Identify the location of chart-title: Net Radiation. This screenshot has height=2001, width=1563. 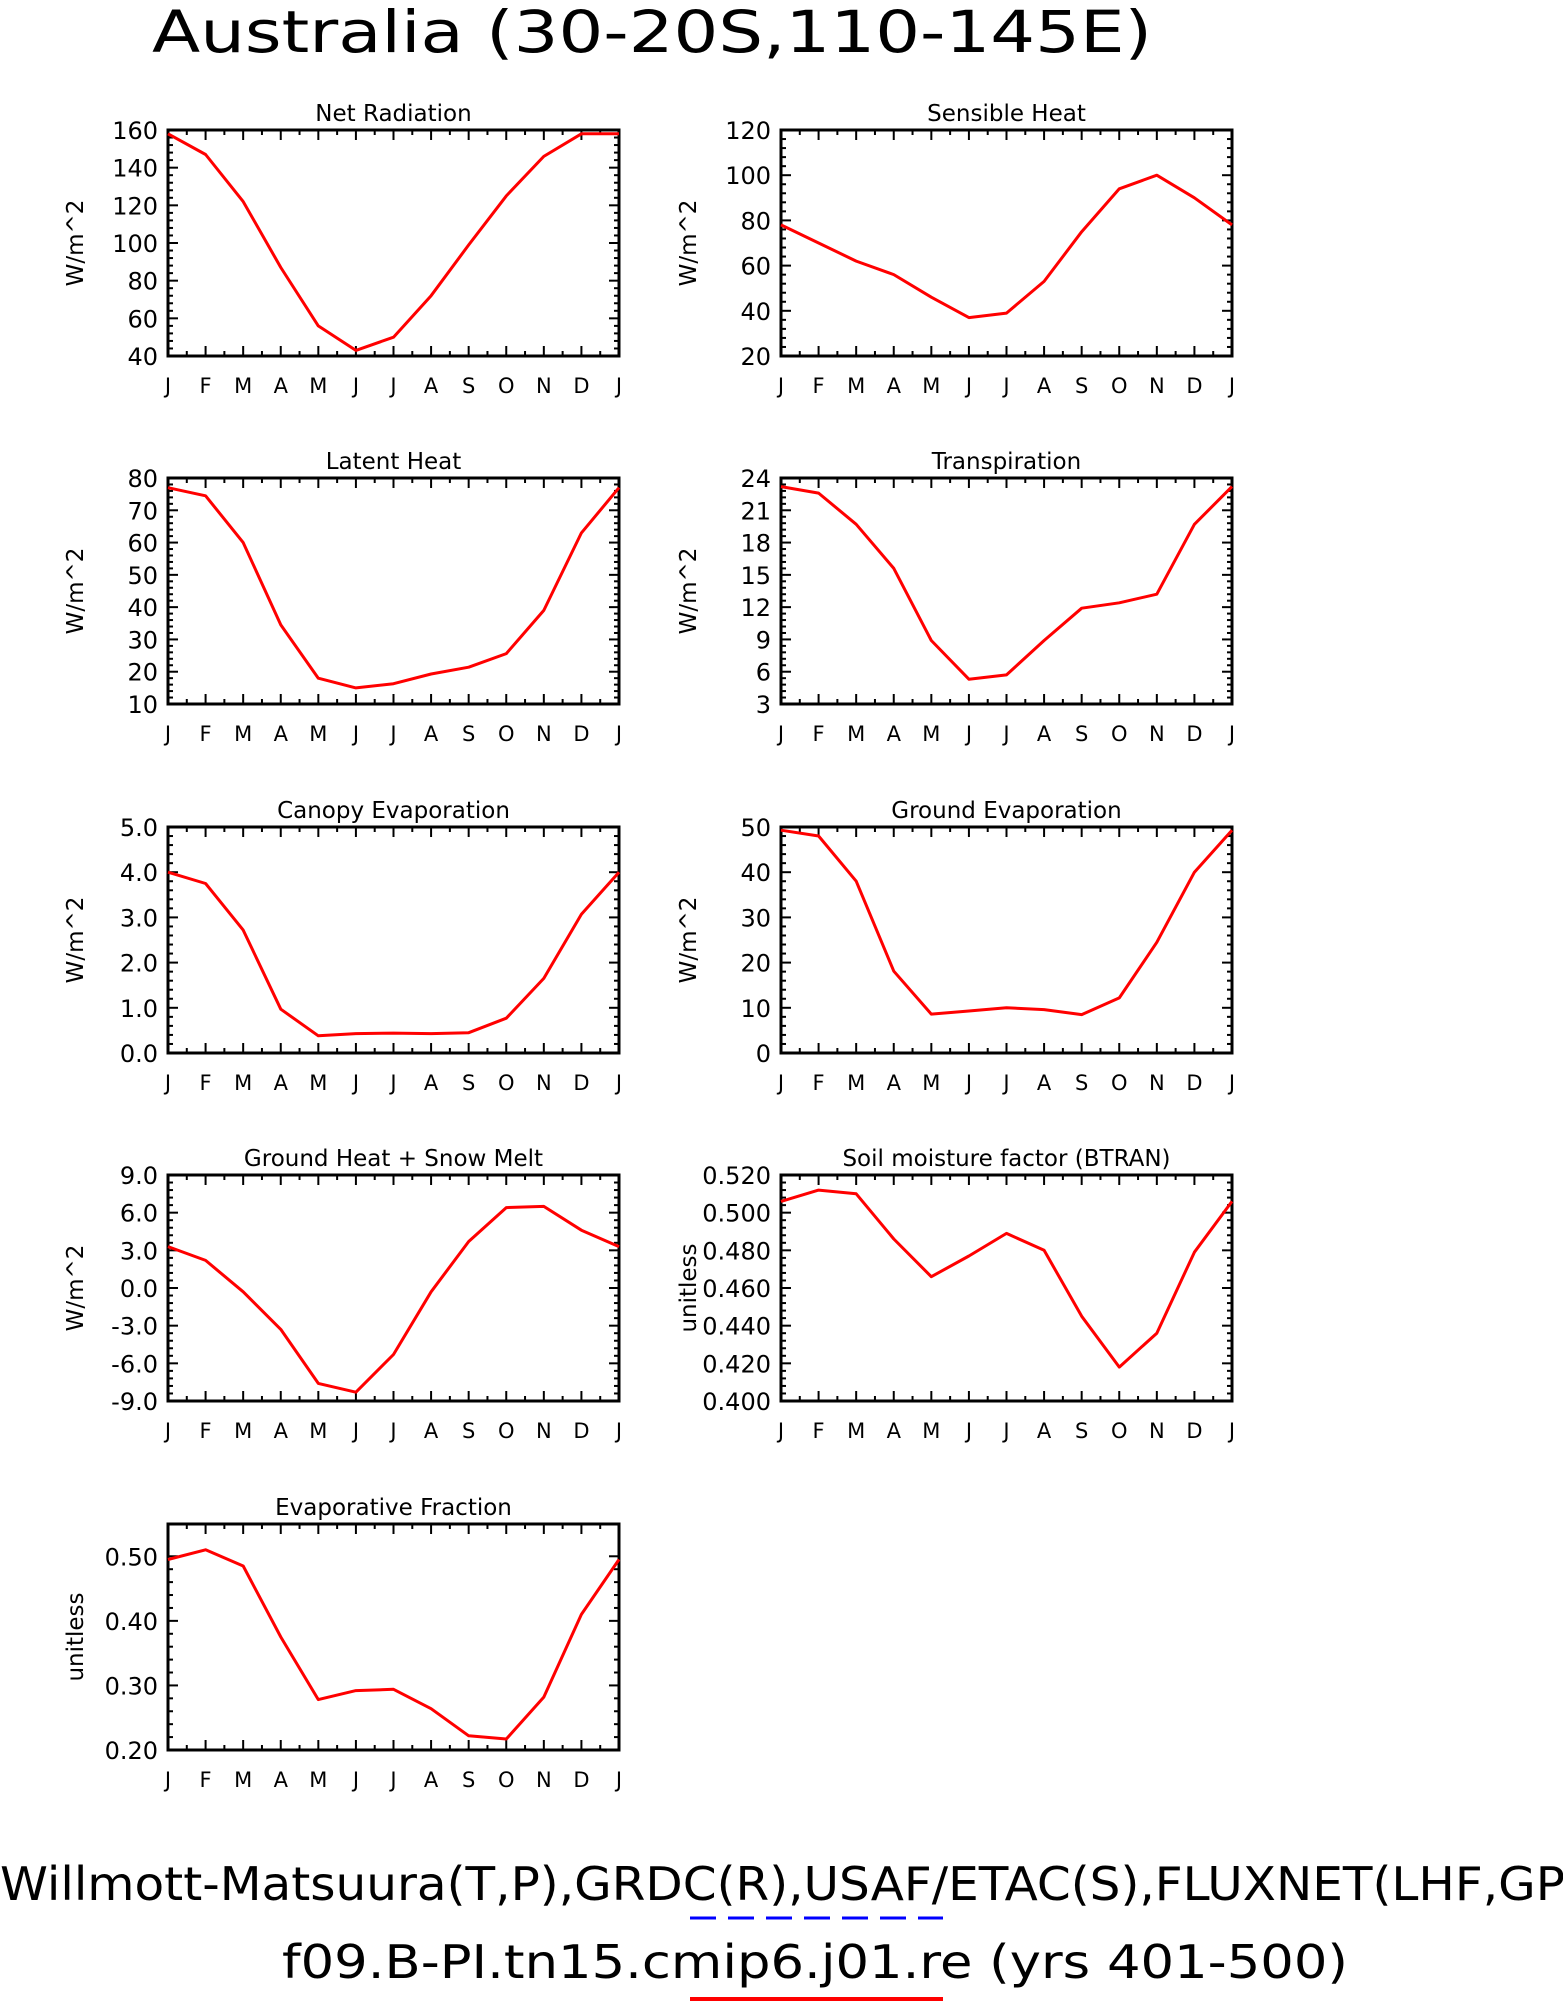
(393, 114).